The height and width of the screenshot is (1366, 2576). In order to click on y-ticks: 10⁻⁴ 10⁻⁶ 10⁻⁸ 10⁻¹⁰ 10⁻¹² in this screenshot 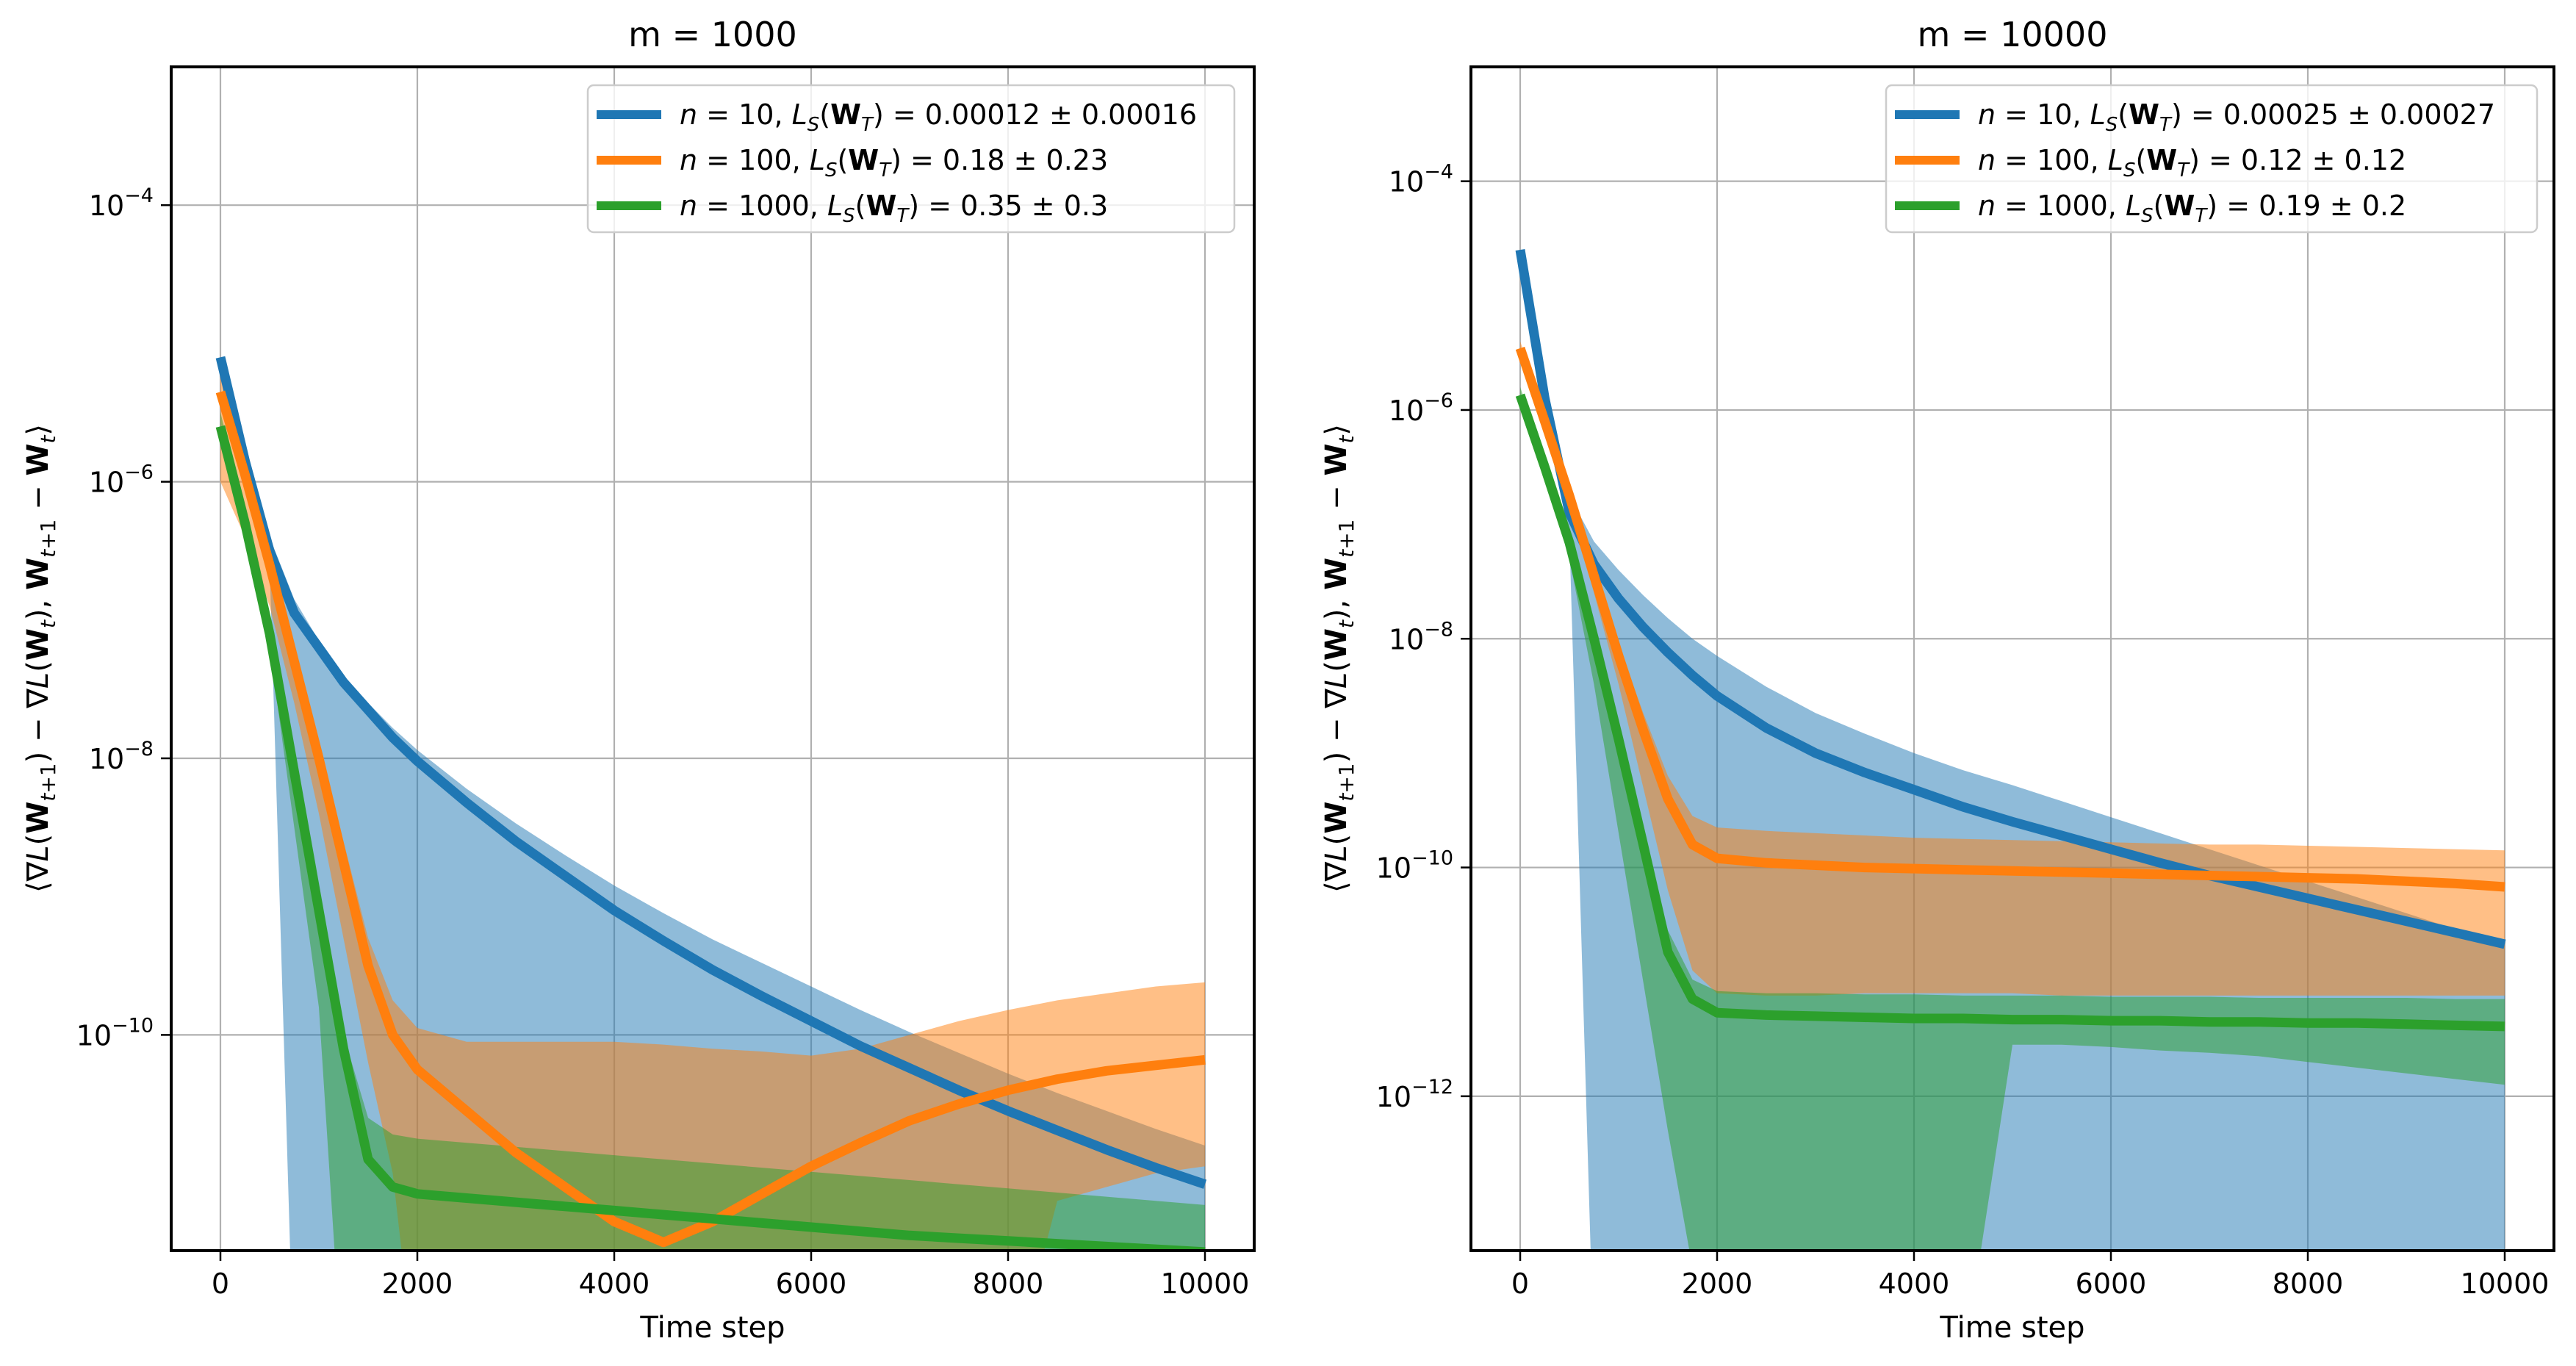, I will do `click(1423, 637)`.